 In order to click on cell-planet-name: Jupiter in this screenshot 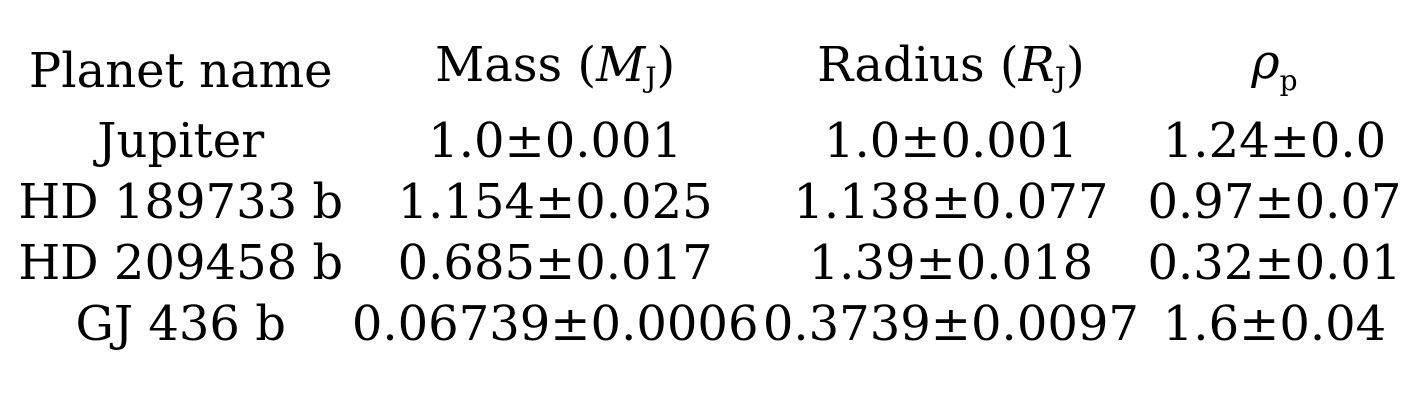, I will do `click(181, 141)`.